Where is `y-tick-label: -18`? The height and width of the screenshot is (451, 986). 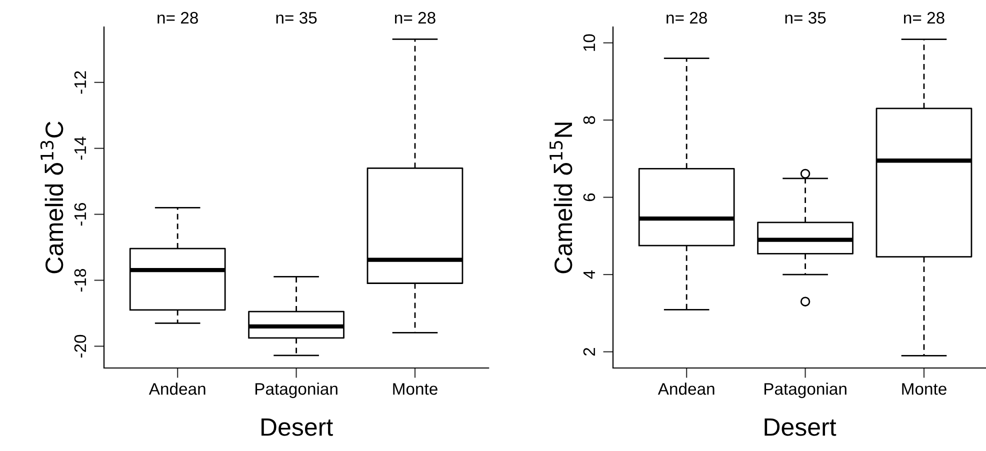 y-tick-label: -18 is located at coordinates (80, 280).